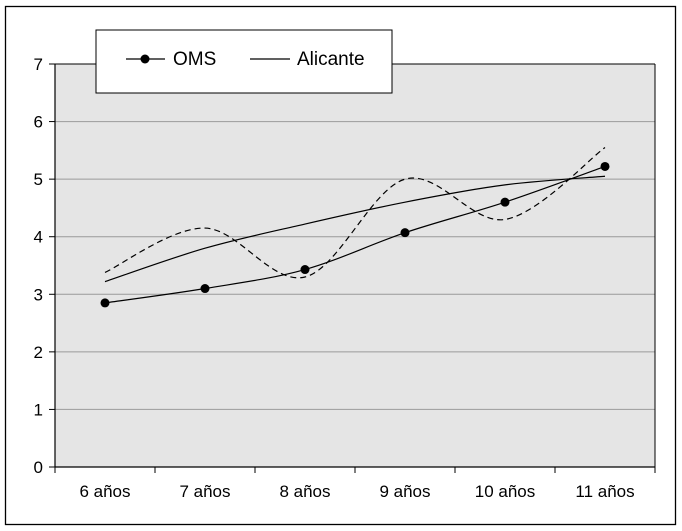  Describe the element at coordinates (355, 484) in the screenshot. I see `x-axis-ticks: 6 años 7 años 8 años 9 años 10 años 11 años` at that location.